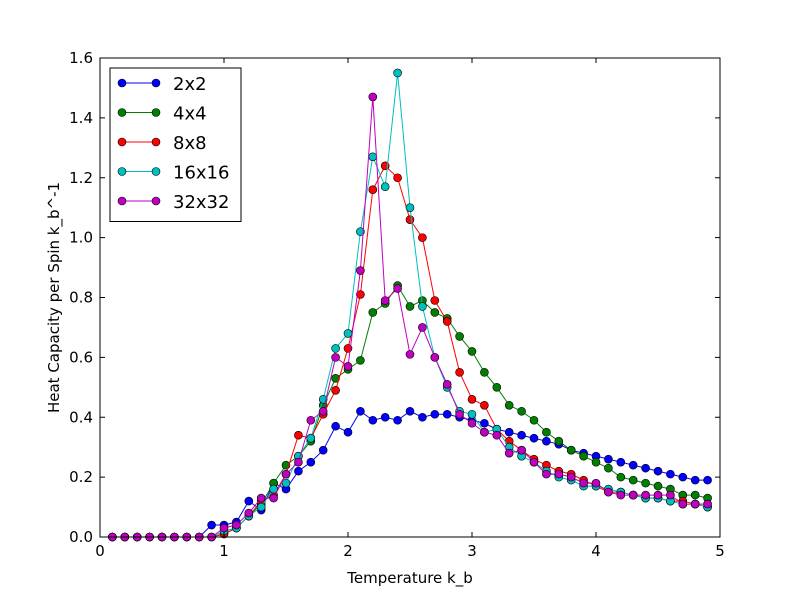 The image size is (800, 597). I want to click on y-tick-label: 0.6, so click(81, 357).